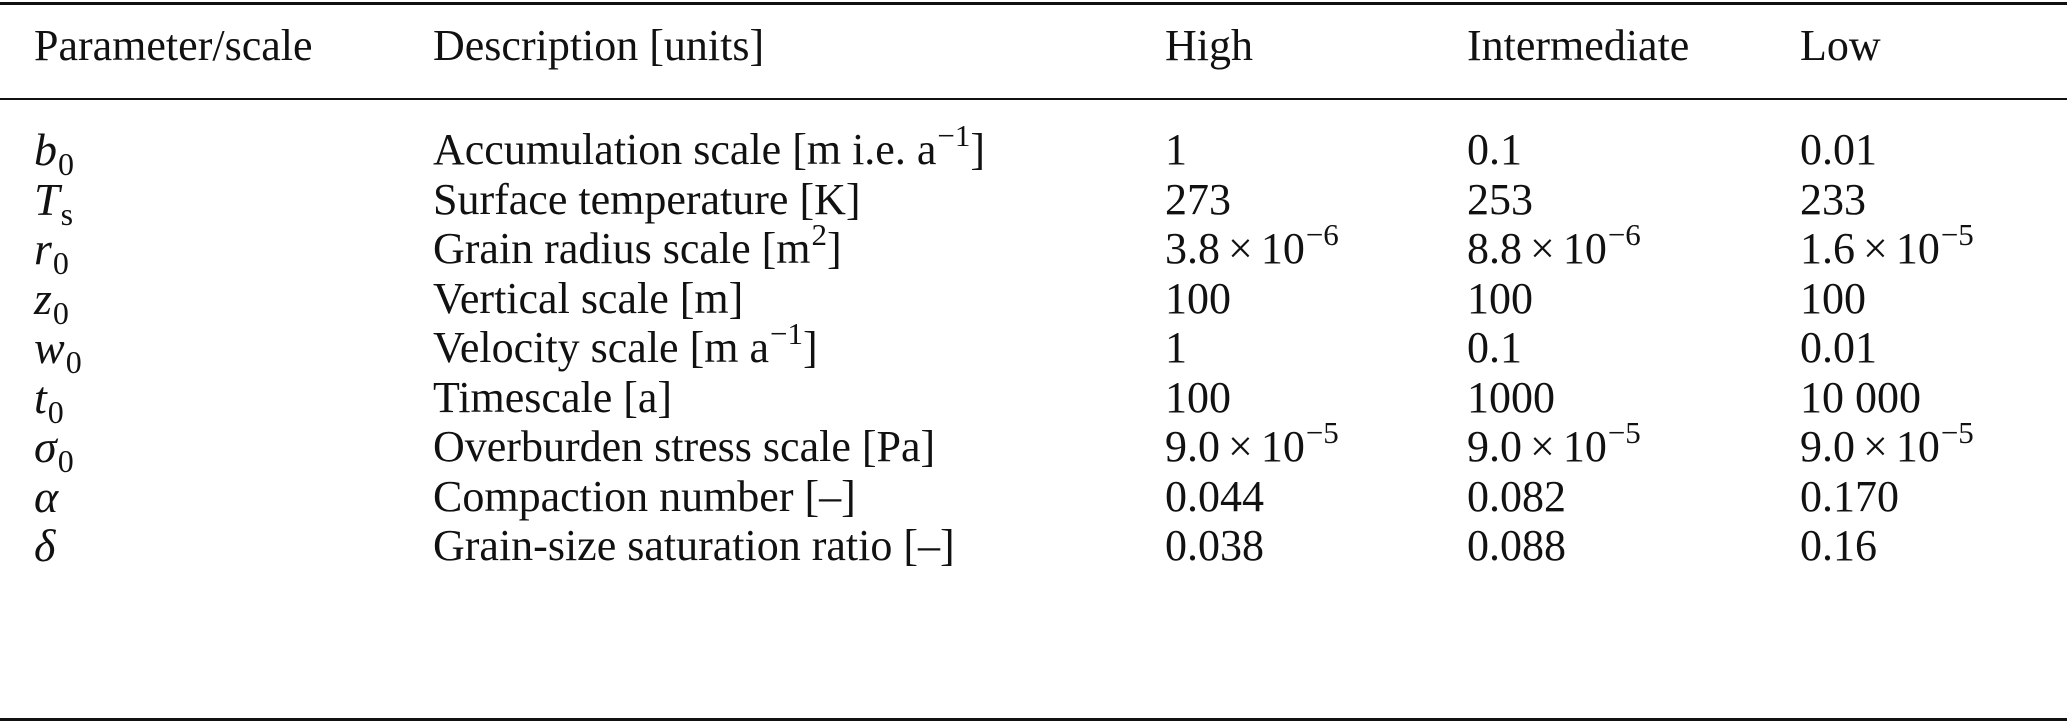 The image size is (2067, 724). I want to click on description-text: Timescale [a], so click(553, 397).